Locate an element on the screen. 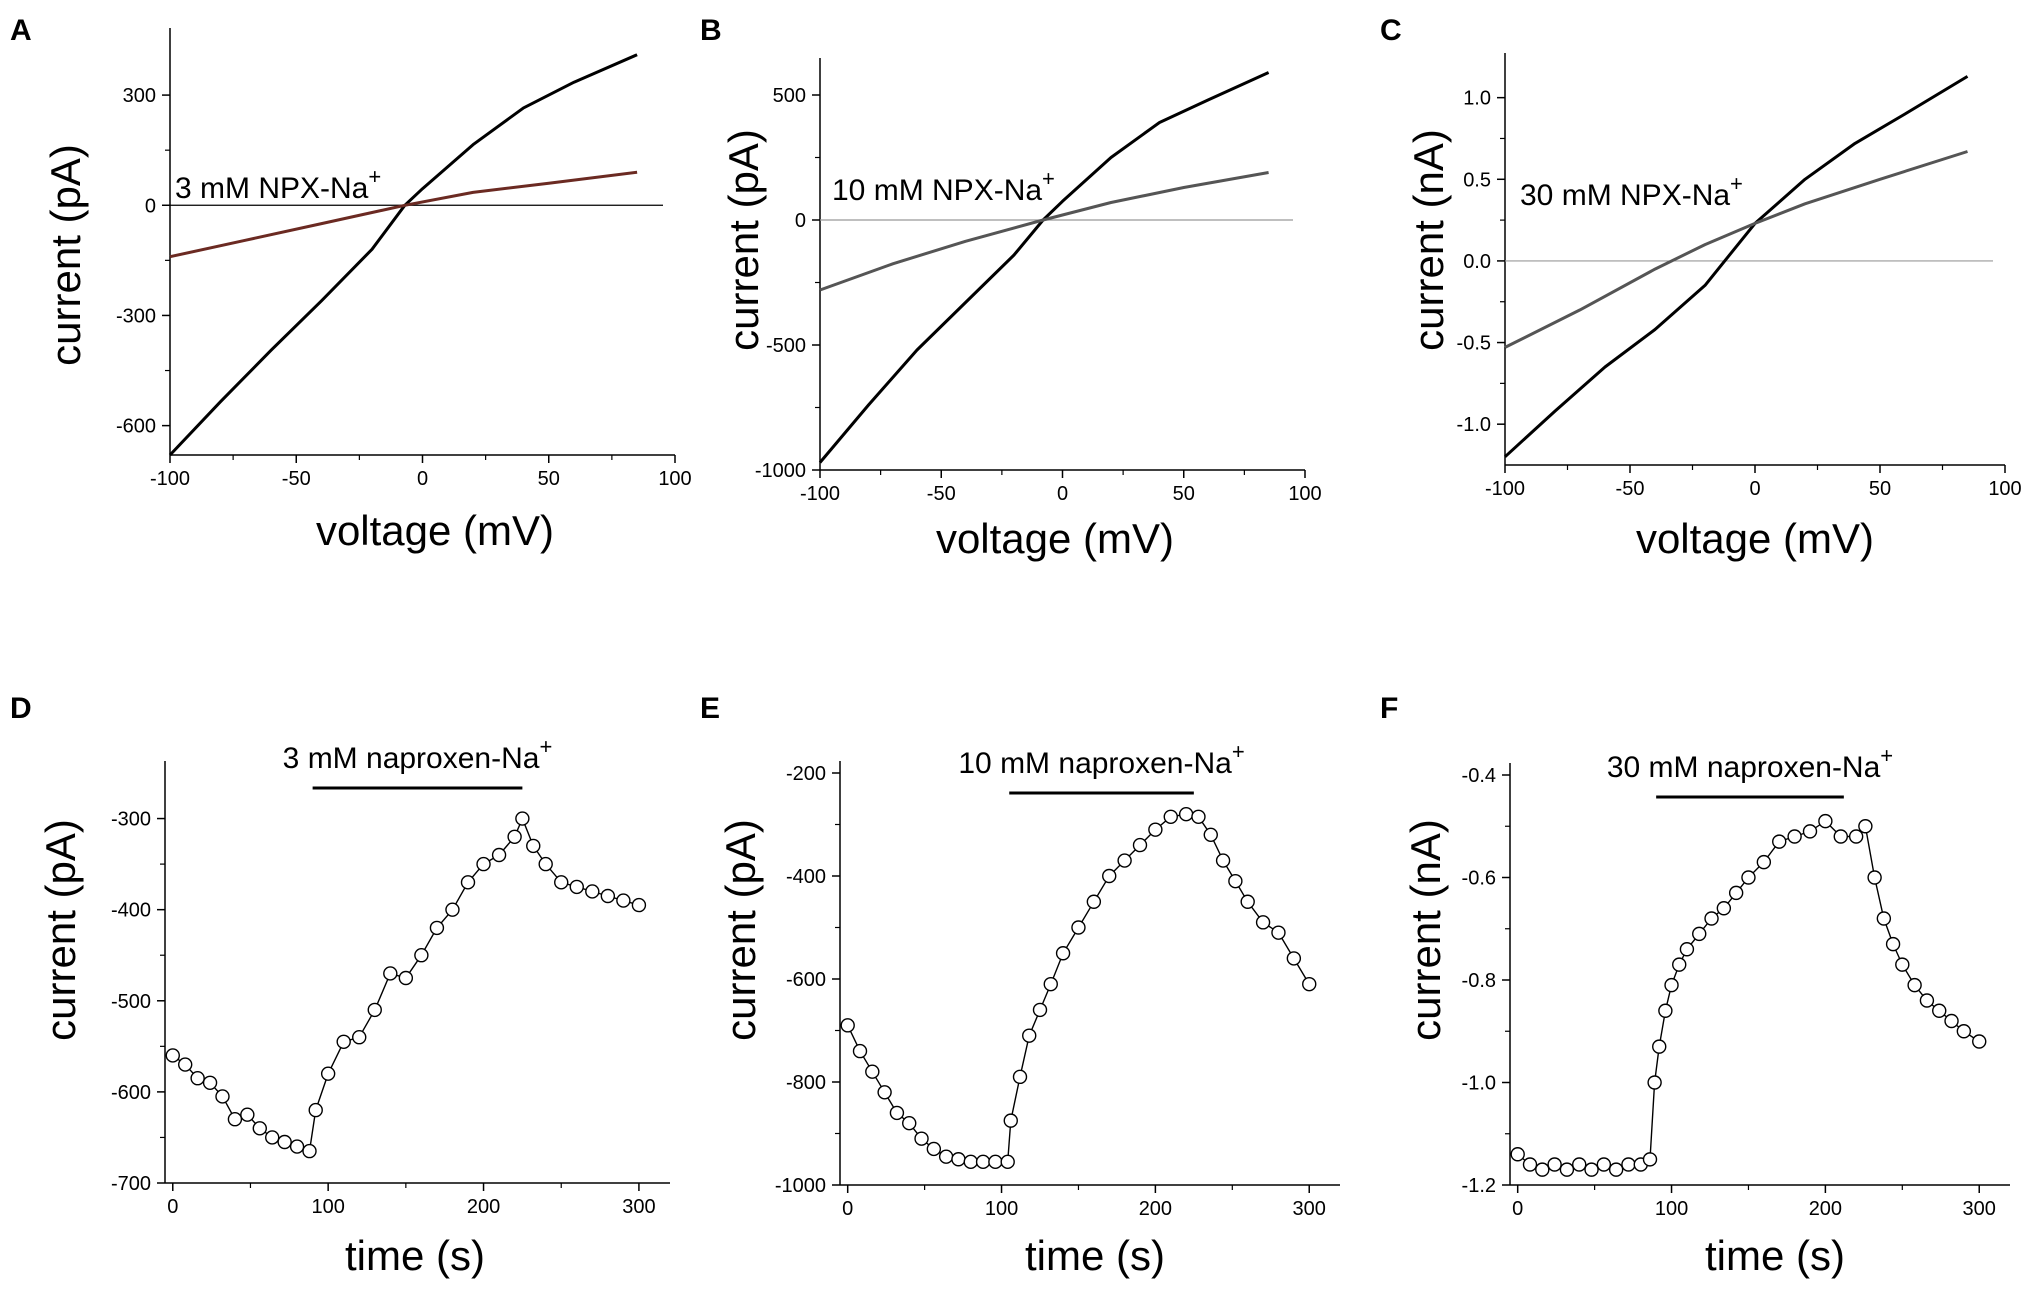  y-tick-label: 0.0 is located at coordinates (1477, 262).